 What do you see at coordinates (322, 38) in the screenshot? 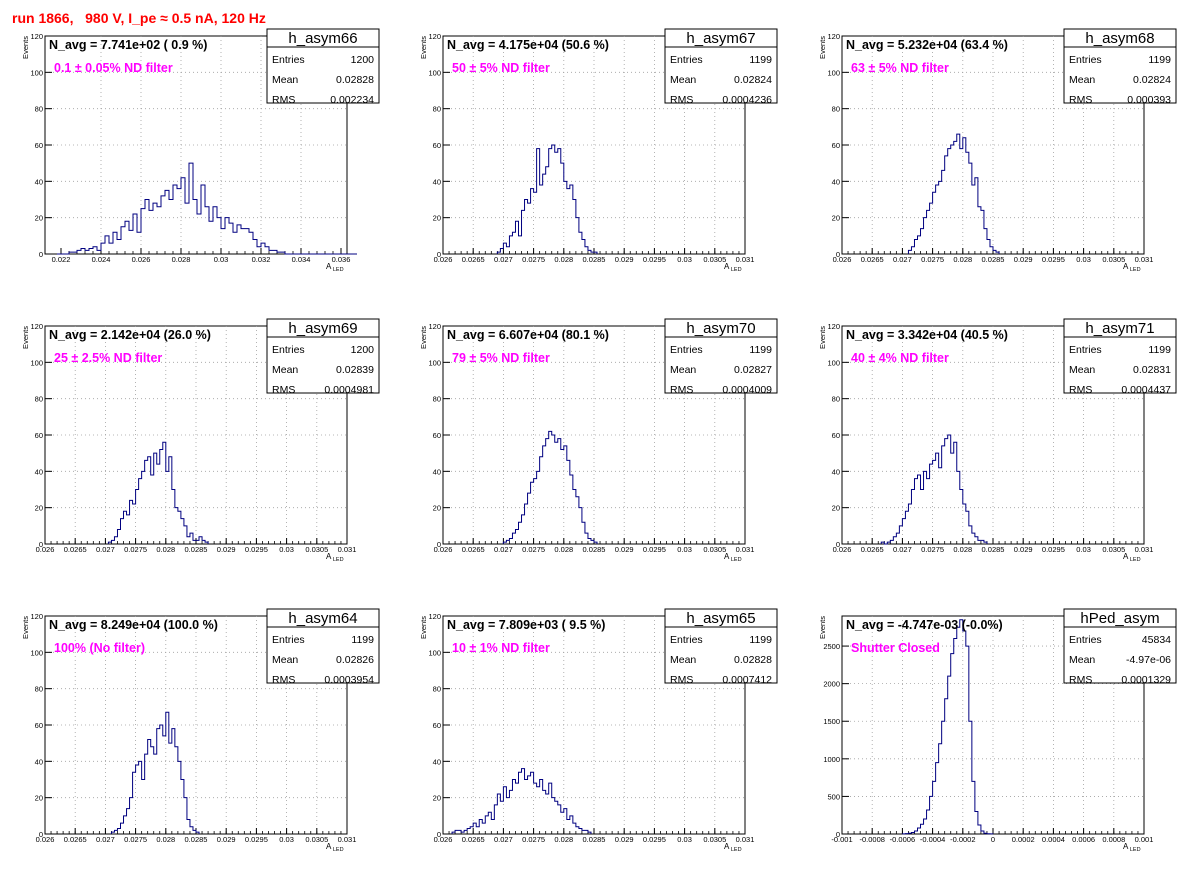
I see `histogram-name: h_asym66` at bounding box center [322, 38].